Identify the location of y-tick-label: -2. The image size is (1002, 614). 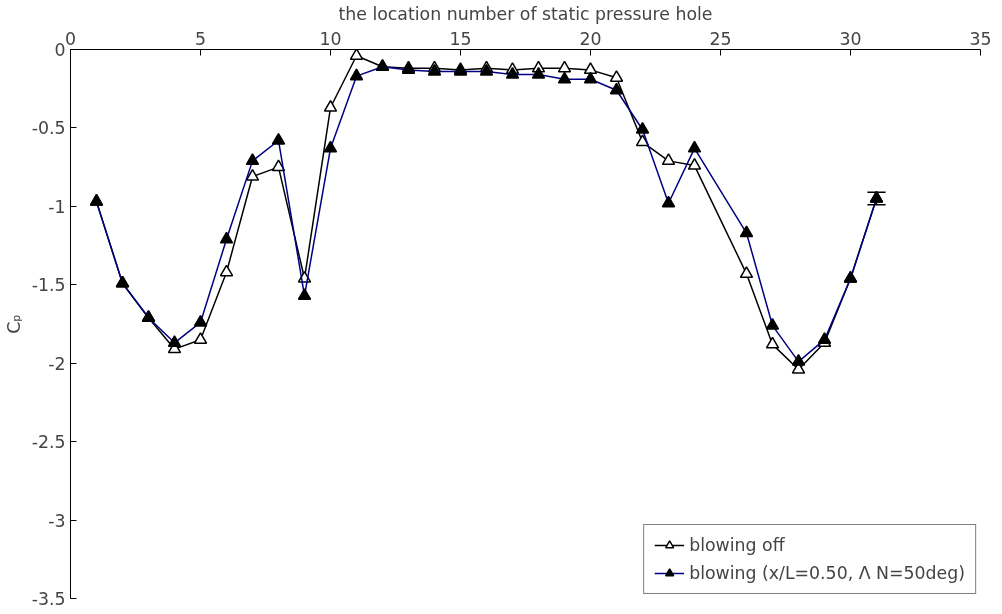
(57, 363).